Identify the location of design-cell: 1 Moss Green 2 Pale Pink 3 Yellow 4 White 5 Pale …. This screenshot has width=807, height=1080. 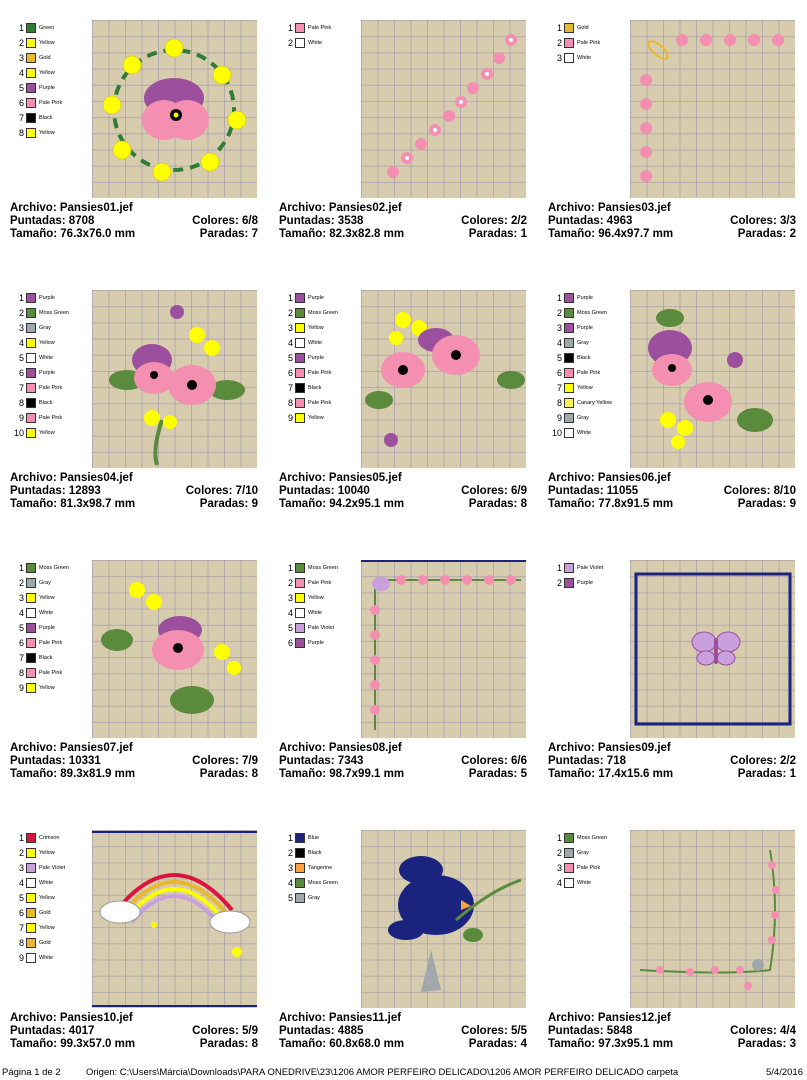
(403, 675).